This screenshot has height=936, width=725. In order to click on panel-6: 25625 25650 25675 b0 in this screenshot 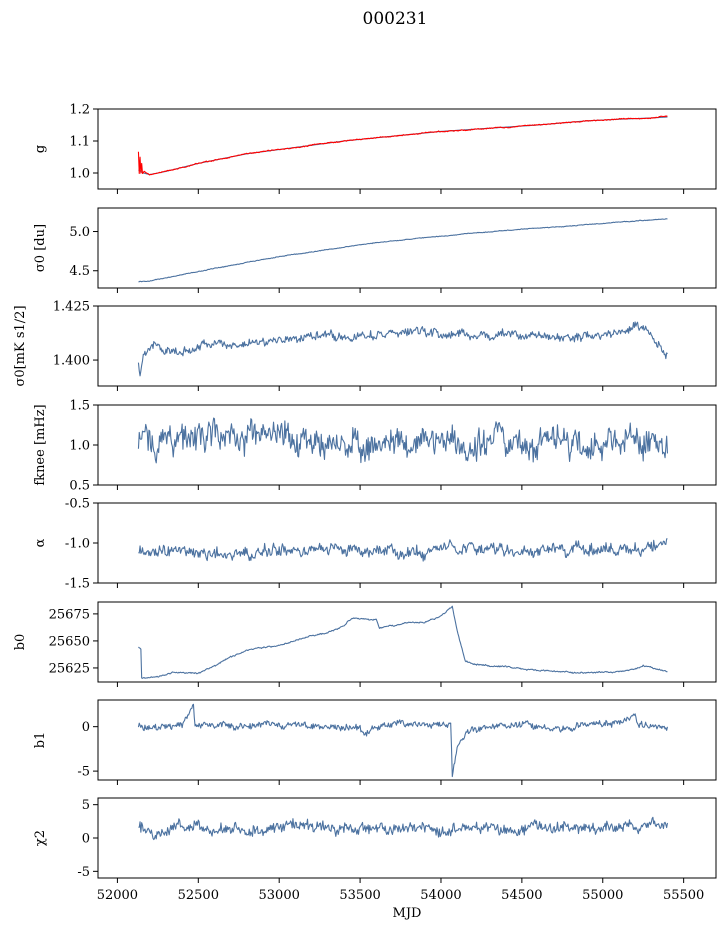, I will do `click(365, 644)`.